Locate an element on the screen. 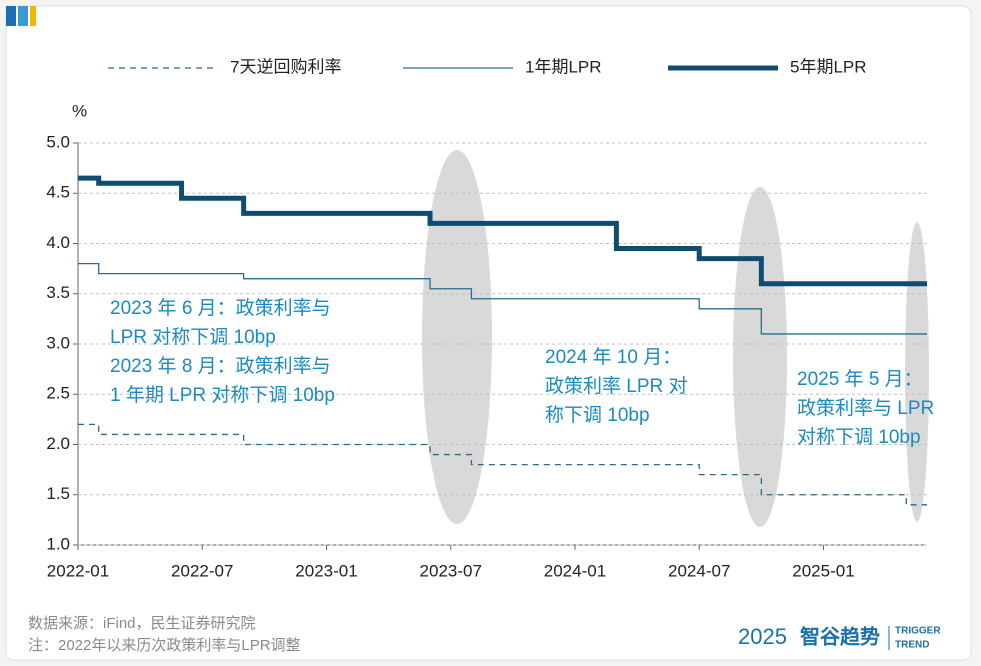 The width and height of the screenshot is (981, 666). annotation: 2025 年 5 月： is located at coordinates (860, 379).